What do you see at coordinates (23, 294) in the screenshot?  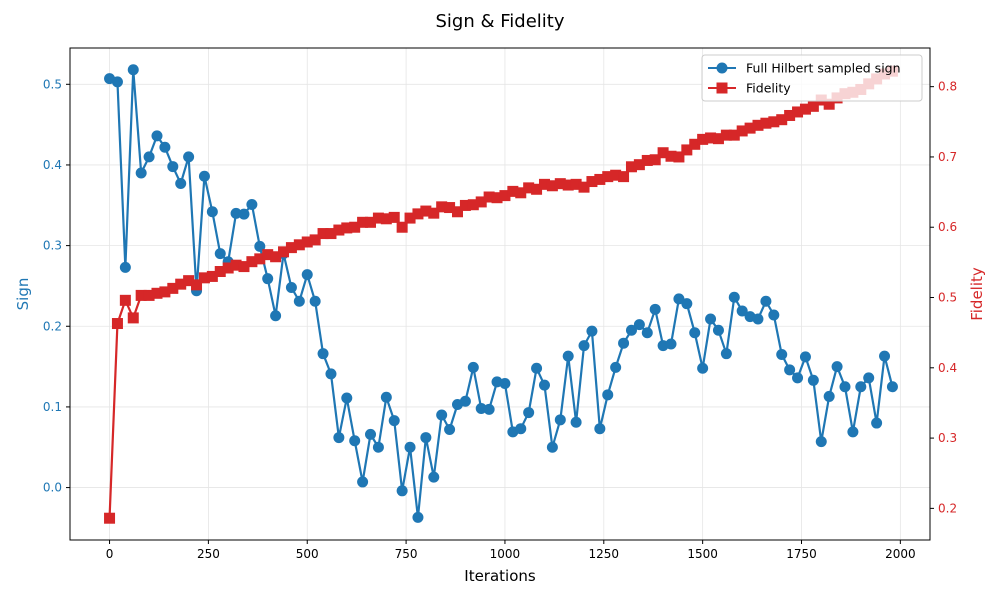 I see `y-axis-left-title: Sign` at bounding box center [23, 294].